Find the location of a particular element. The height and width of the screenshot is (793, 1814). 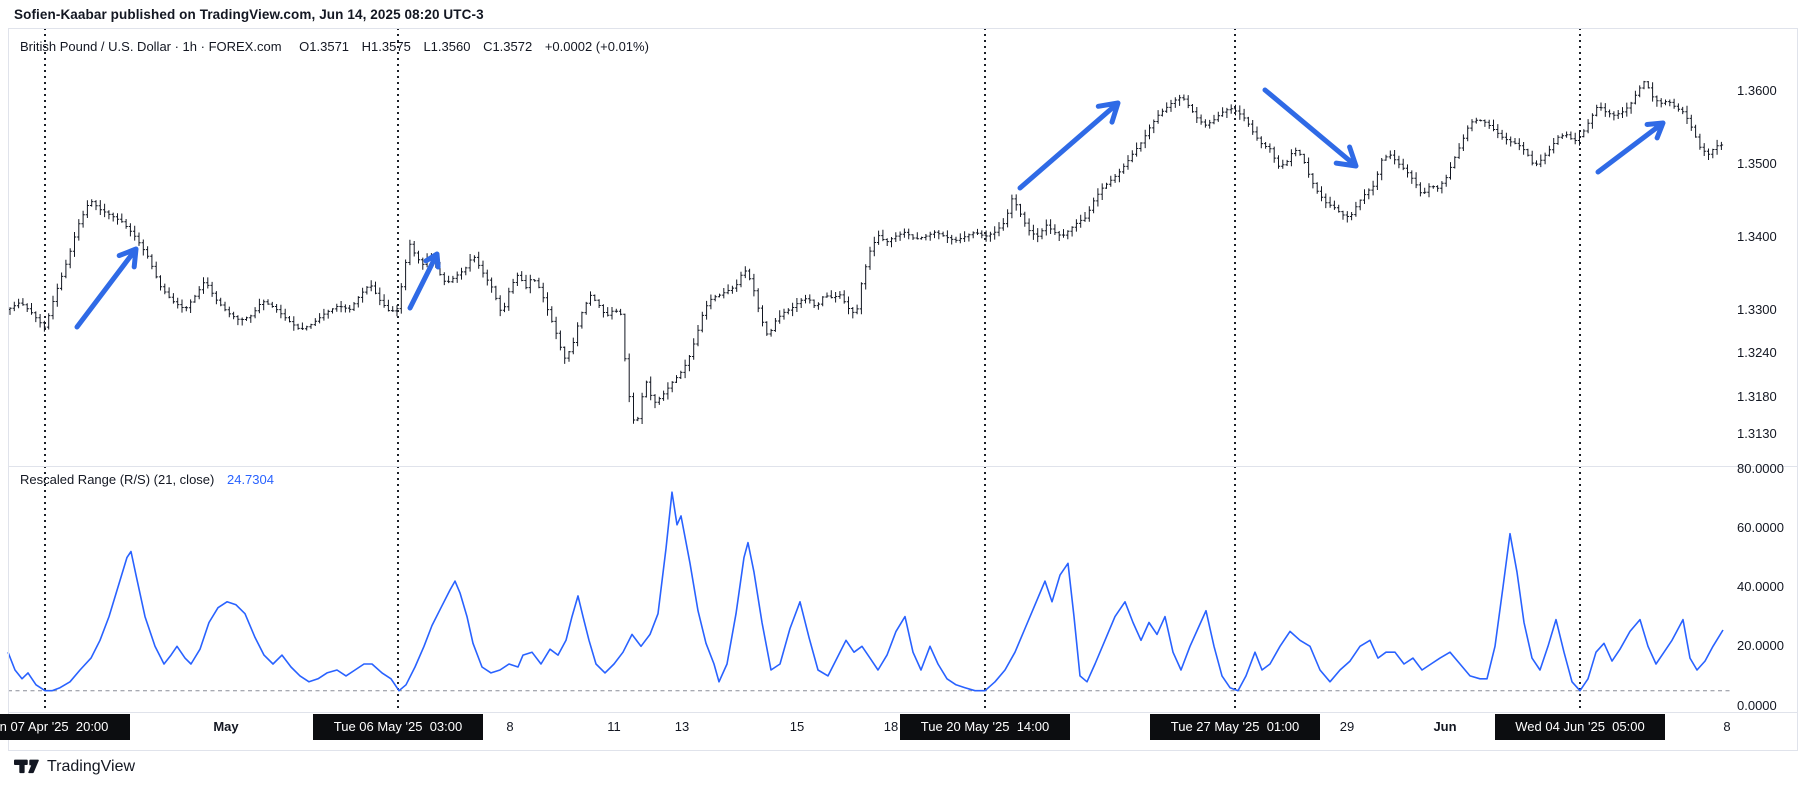

time-axis-tick-label: Jun is located at coordinates (1445, 726).